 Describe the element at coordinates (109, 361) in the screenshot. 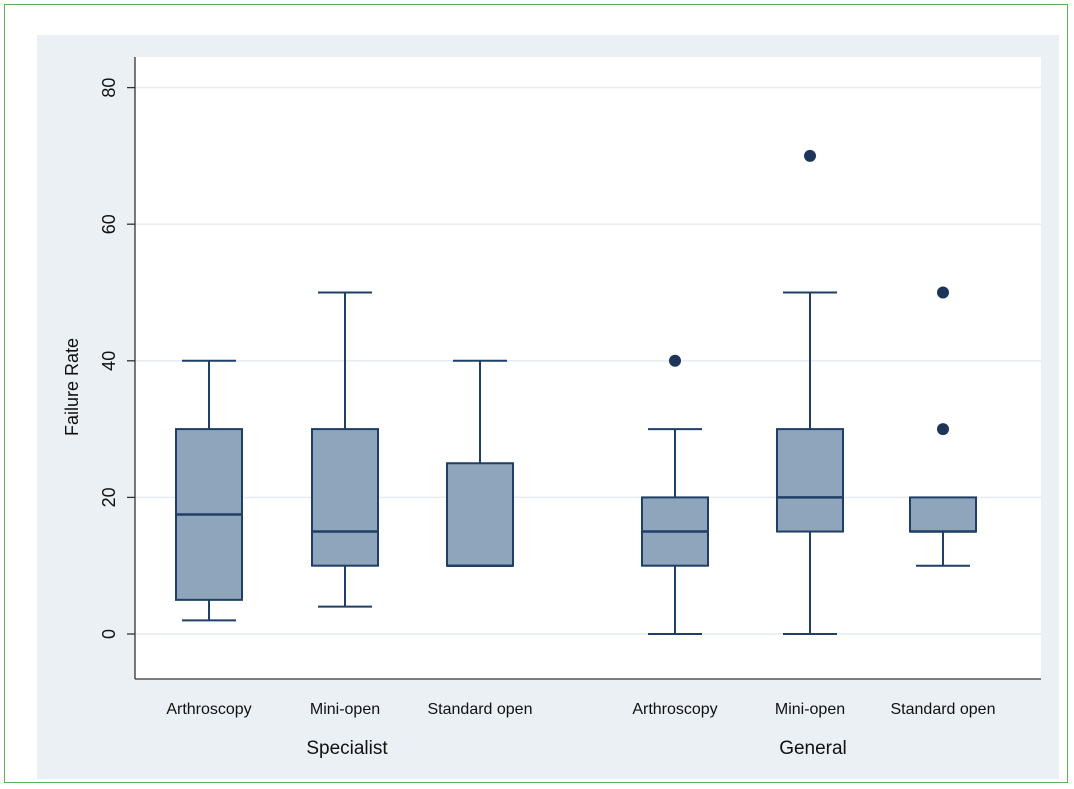

I see `y-tick-label-40: 40` at that location.